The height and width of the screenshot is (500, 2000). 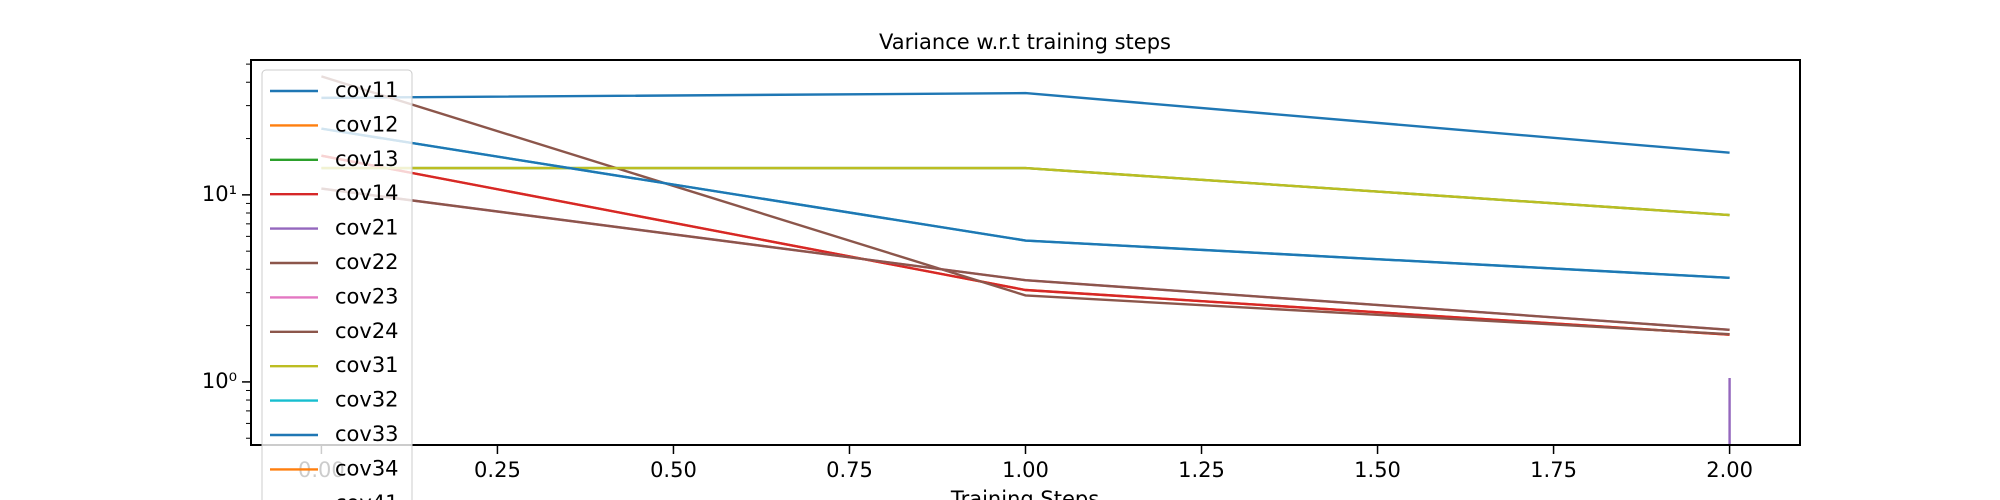 I want to click on x-tick-label: 0.75, so click(x=849, y=470).